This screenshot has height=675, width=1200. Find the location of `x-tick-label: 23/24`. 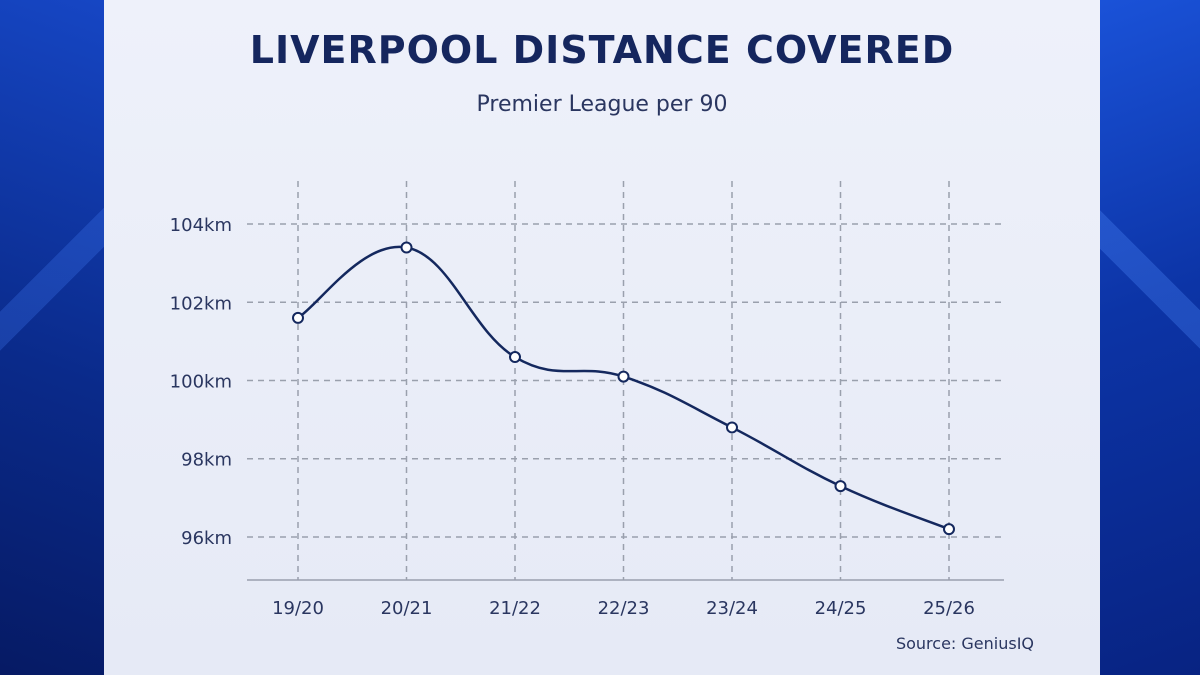

x-tick-label: 23/24 is located at coordinates (732, 608).